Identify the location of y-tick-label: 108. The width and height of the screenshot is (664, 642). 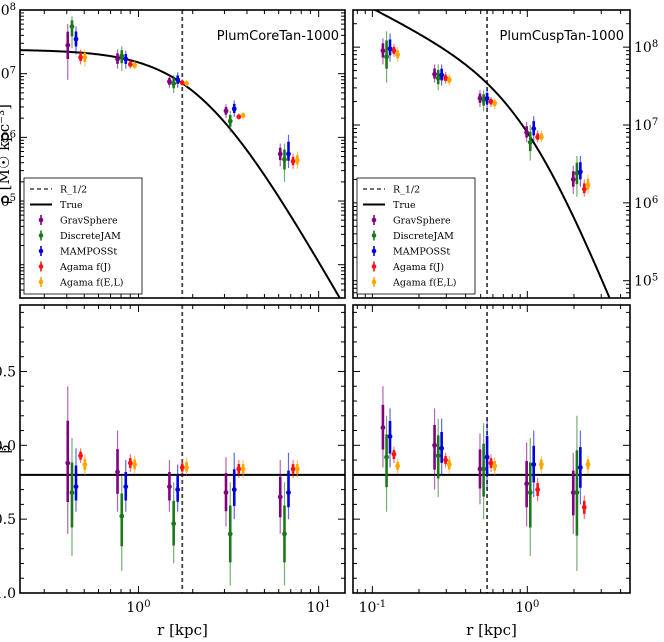
(646, 48).